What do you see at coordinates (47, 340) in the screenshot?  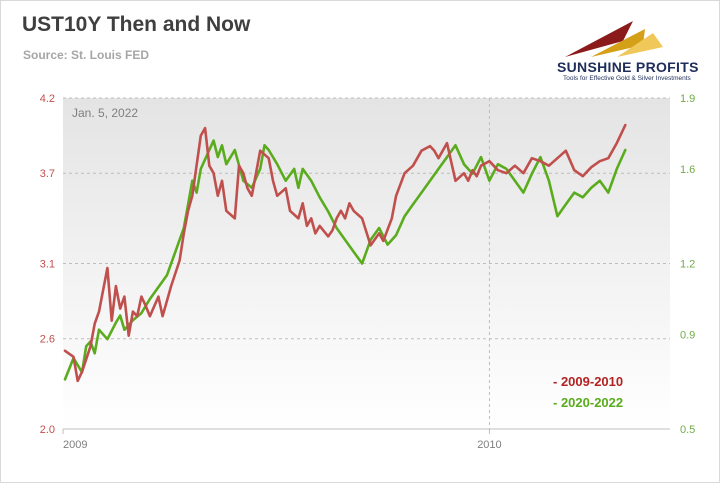 I see `y-left-tick-1: 2.6` at bounding box center [47, 340].